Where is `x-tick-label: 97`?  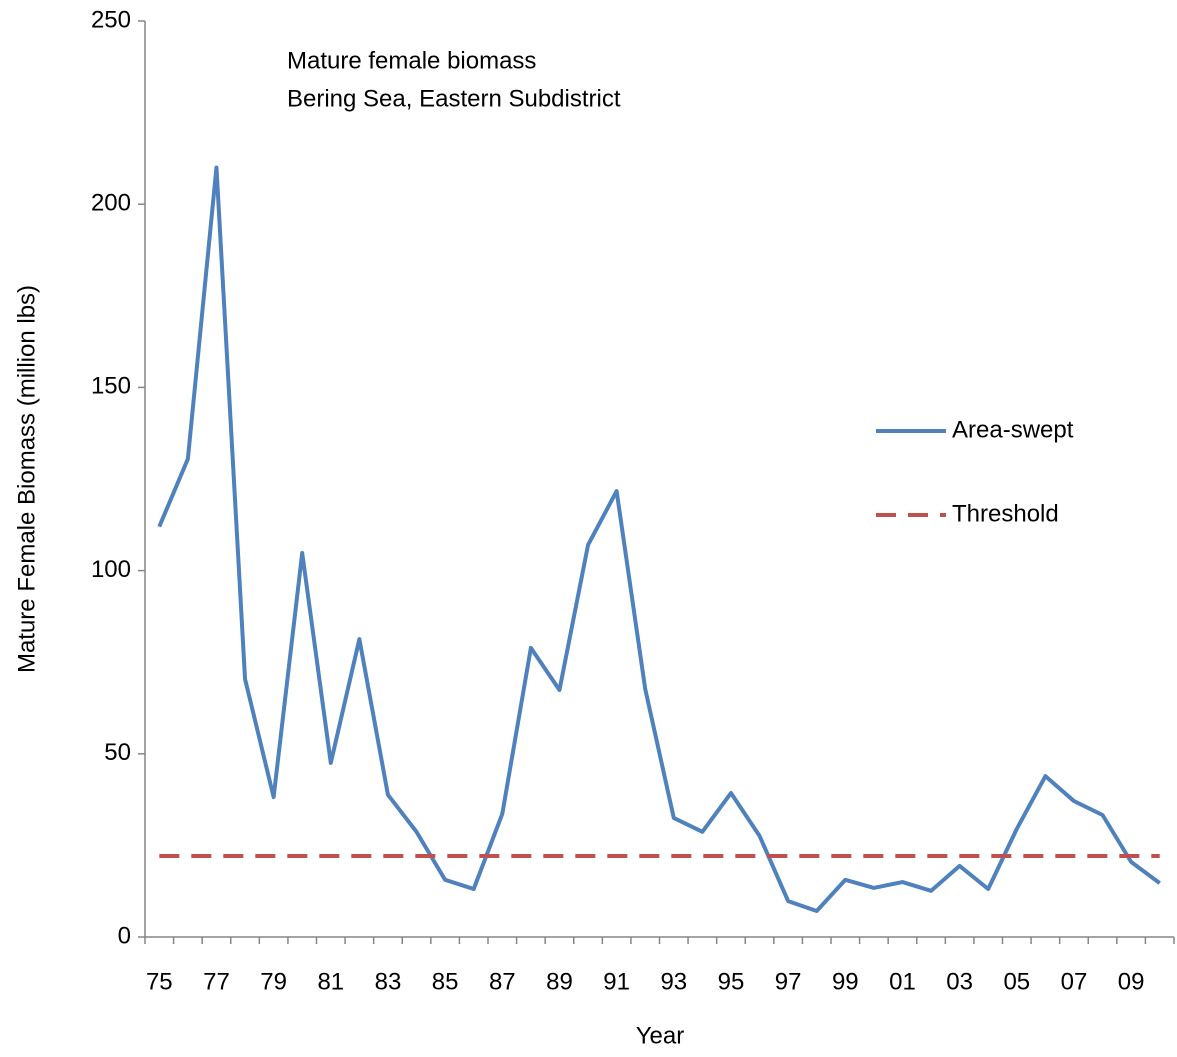
x-tick-label: 97 is located at coordinates (788, 981).